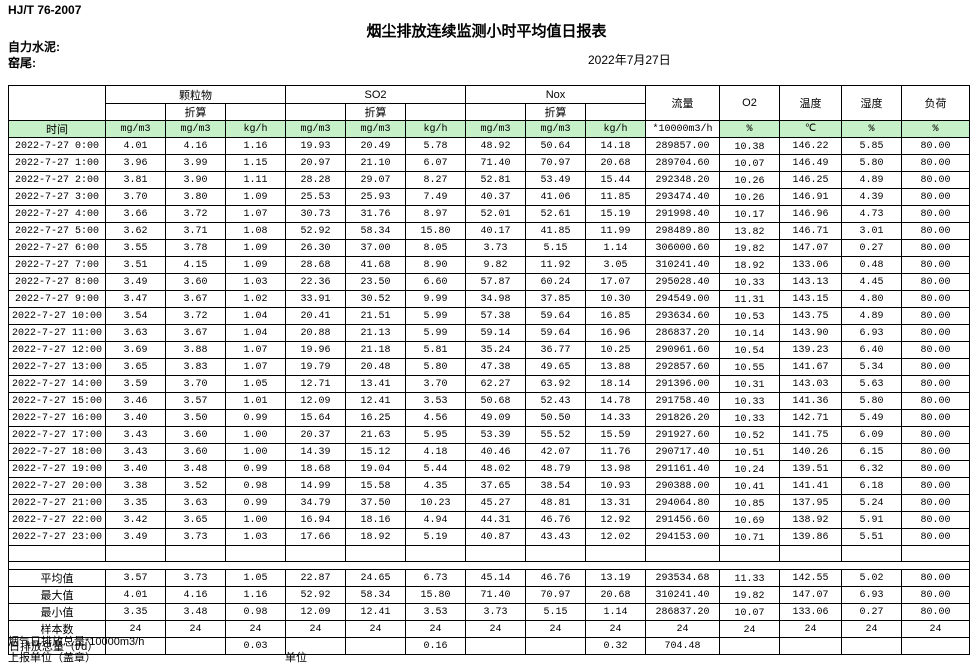  Describe the element at coordinates (749, 595) in the screenshot. I see `summary-value-cell: 19.82` at that location.